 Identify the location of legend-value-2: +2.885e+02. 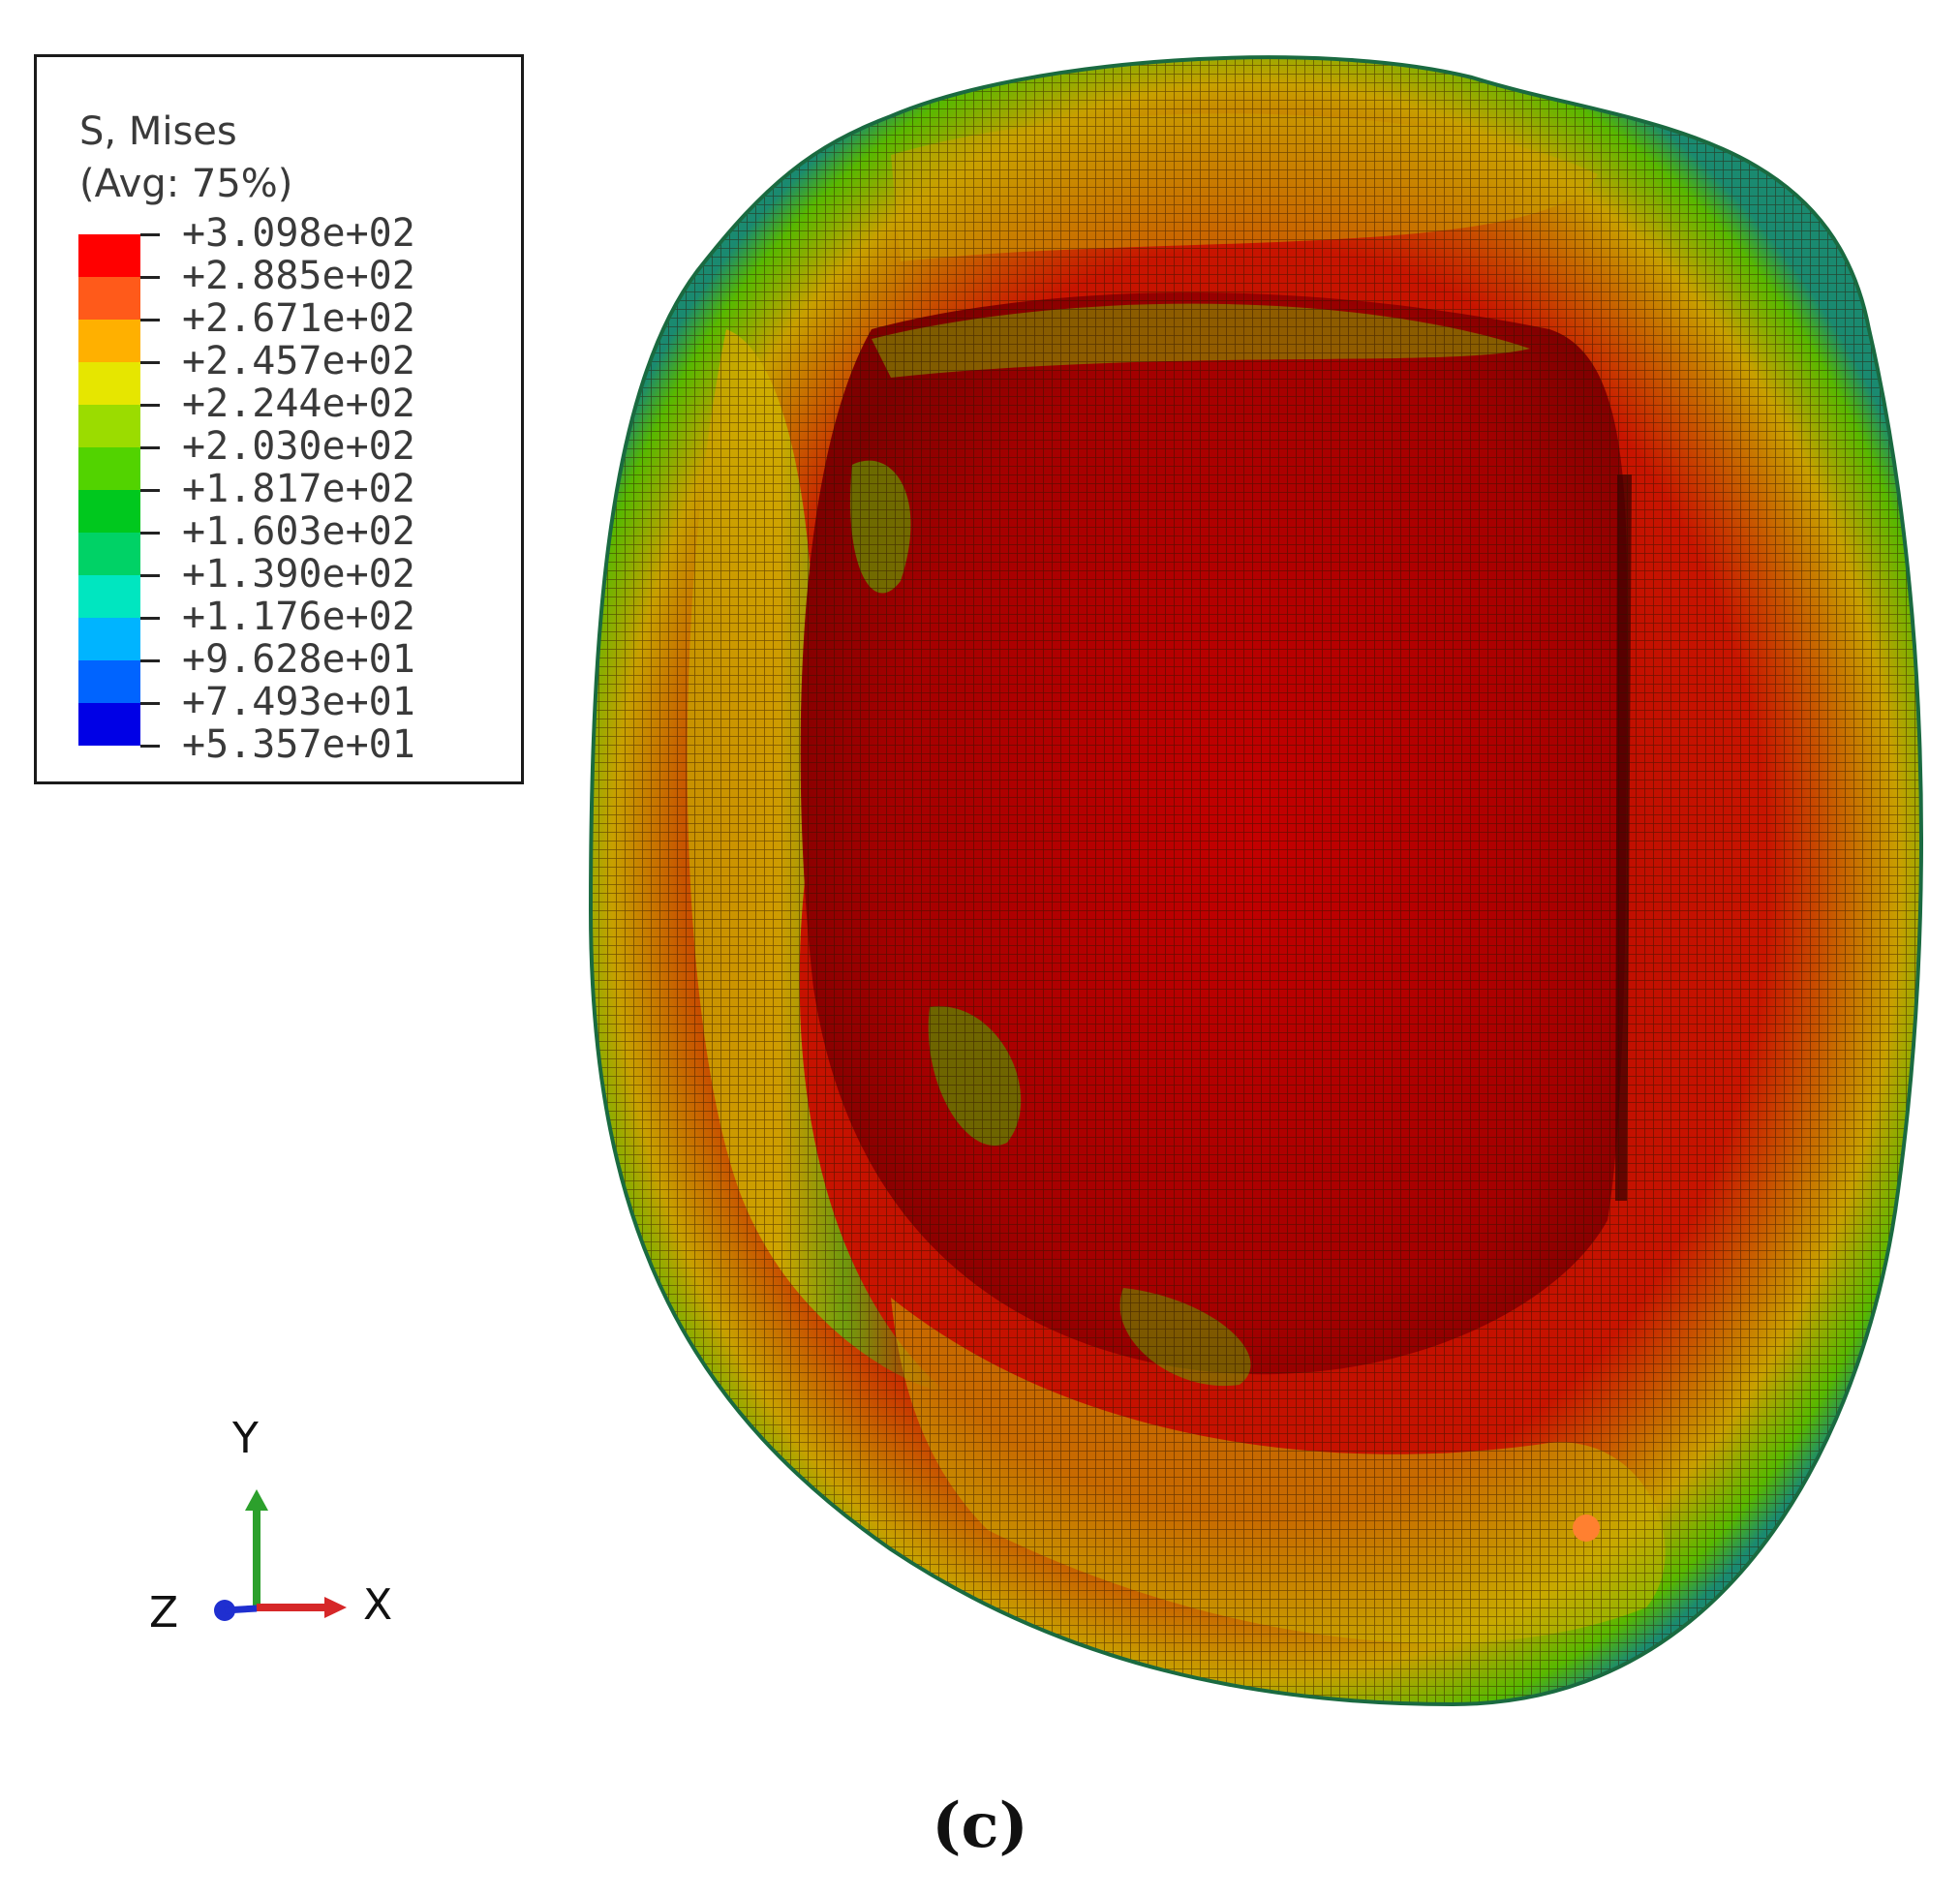
(298, 276).